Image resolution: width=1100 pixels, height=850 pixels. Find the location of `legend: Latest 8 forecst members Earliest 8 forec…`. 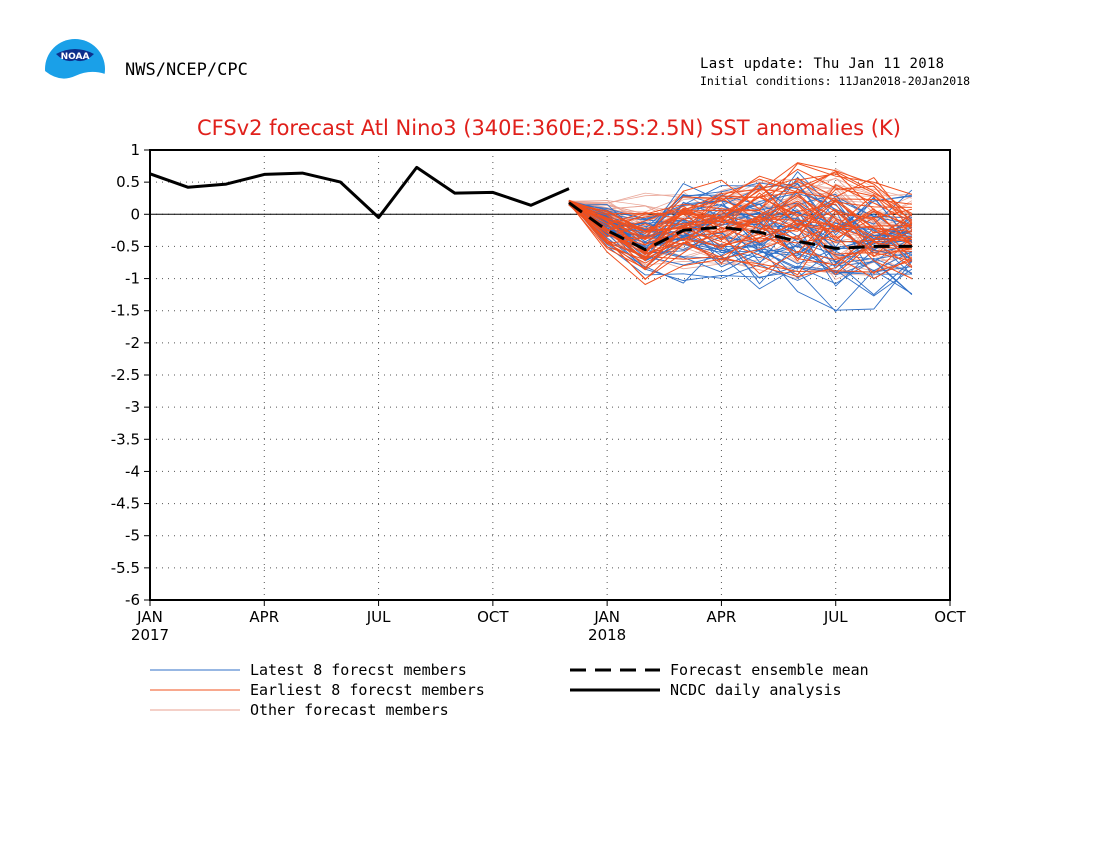

legend: Latest 8 forecst members Earliest 8 forec… is located at coordinates (509, 690).